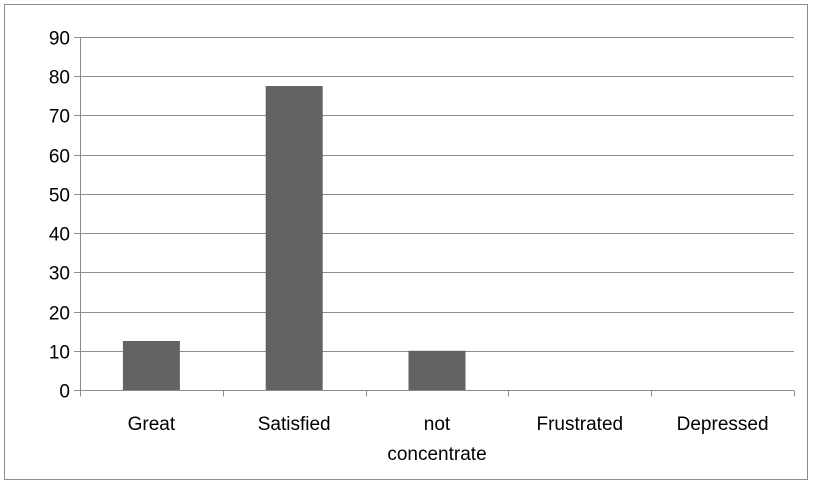 The width and height of the screenshot is (814, 484). I want to click on y-tick-label: 60, so click(59, 157).